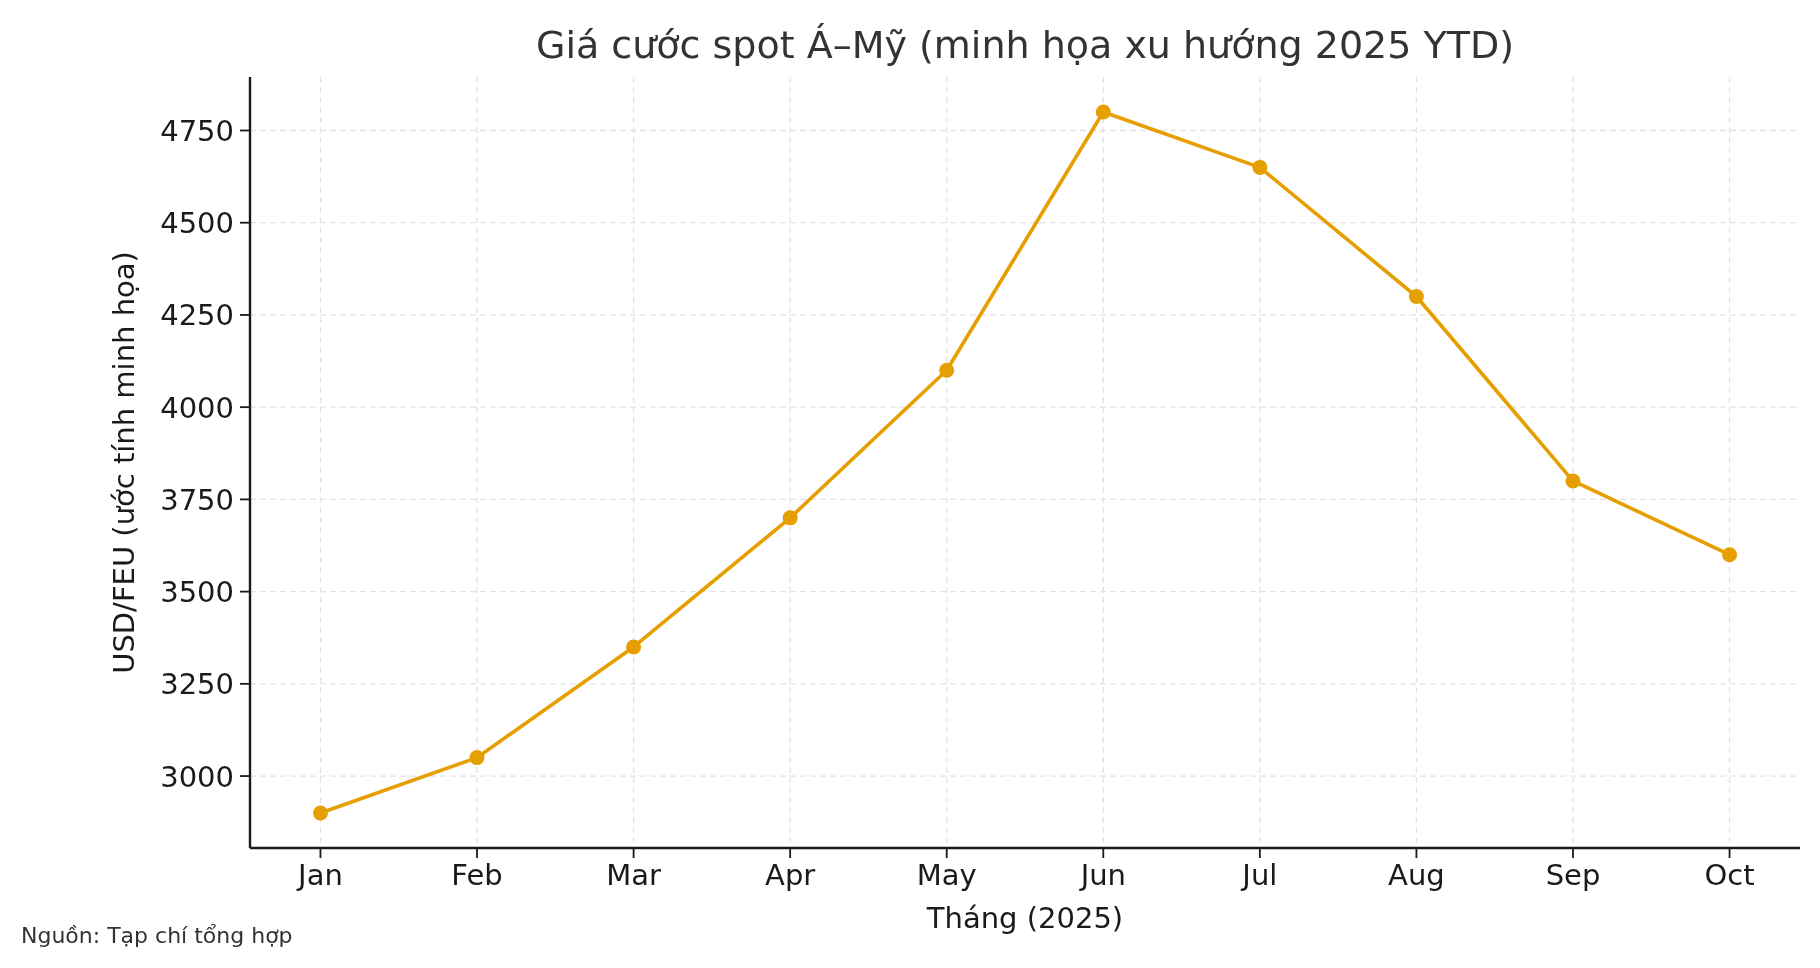 The height and width of the screenshot is (968, 1820). What do you see at coordinates (197, 776) in the screenshot?
I see `y-tick-label: 3000` at bounding box center [197, 776].